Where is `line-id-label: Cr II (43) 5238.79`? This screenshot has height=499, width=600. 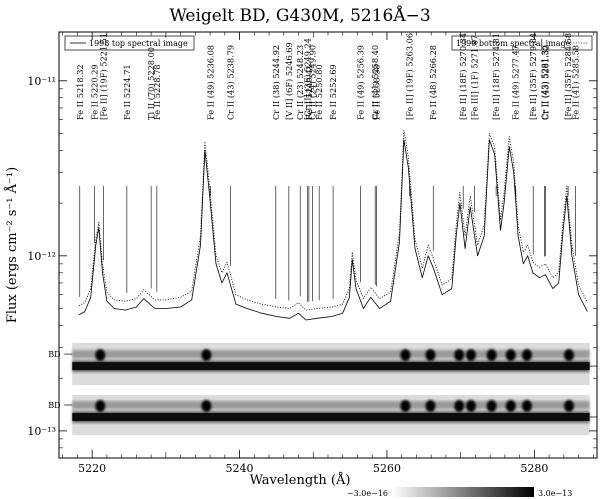 line-id-label: Cr II (43) 5238.79 is located at coordinates (231, 82).